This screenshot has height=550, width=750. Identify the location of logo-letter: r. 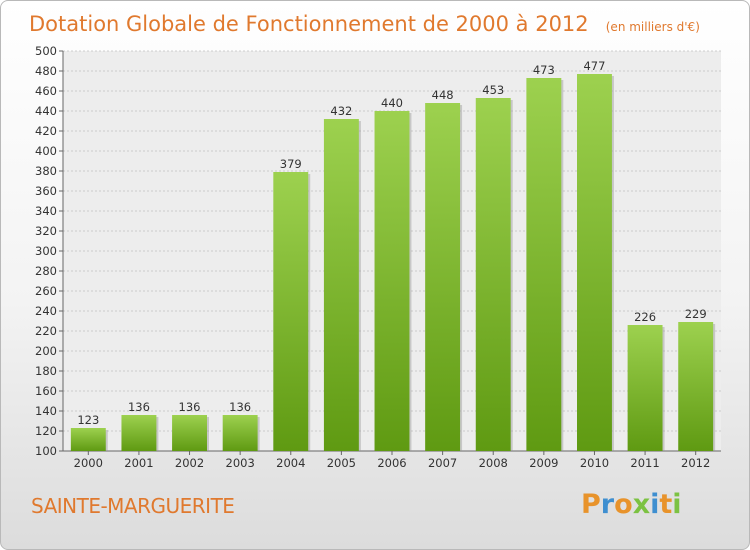
(607, 504).